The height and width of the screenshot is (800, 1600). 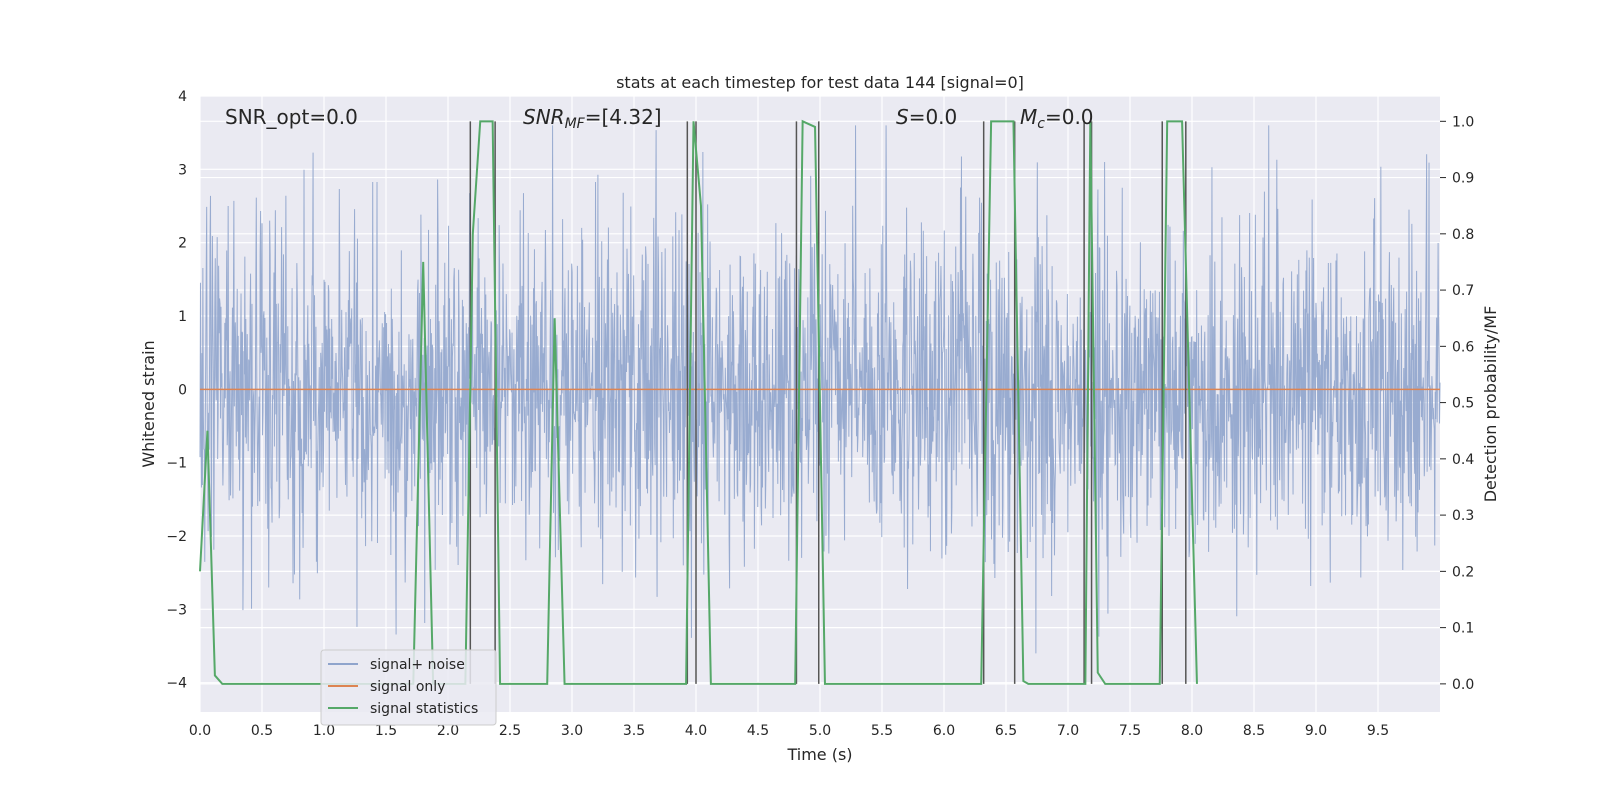 I want to click on y-right-tick-label-9: 0.1, so click(x=1463, y=629).